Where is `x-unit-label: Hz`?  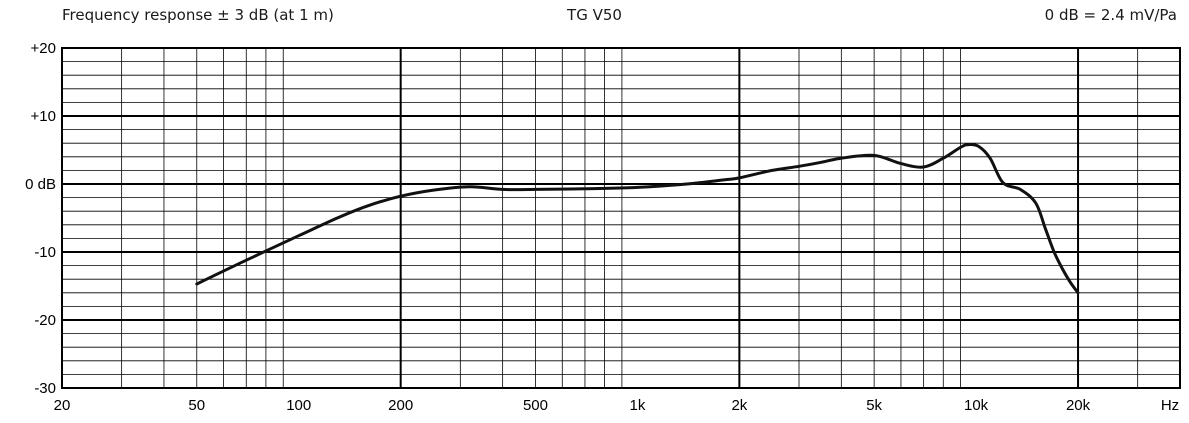 x-unit-label: Hz is located at coordinates (1170, 405).